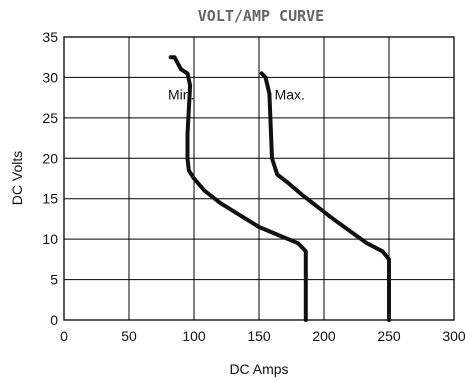 This screenshot has height=379, width=465. I want to click on x-tick-label: 250, so click(389, 336).